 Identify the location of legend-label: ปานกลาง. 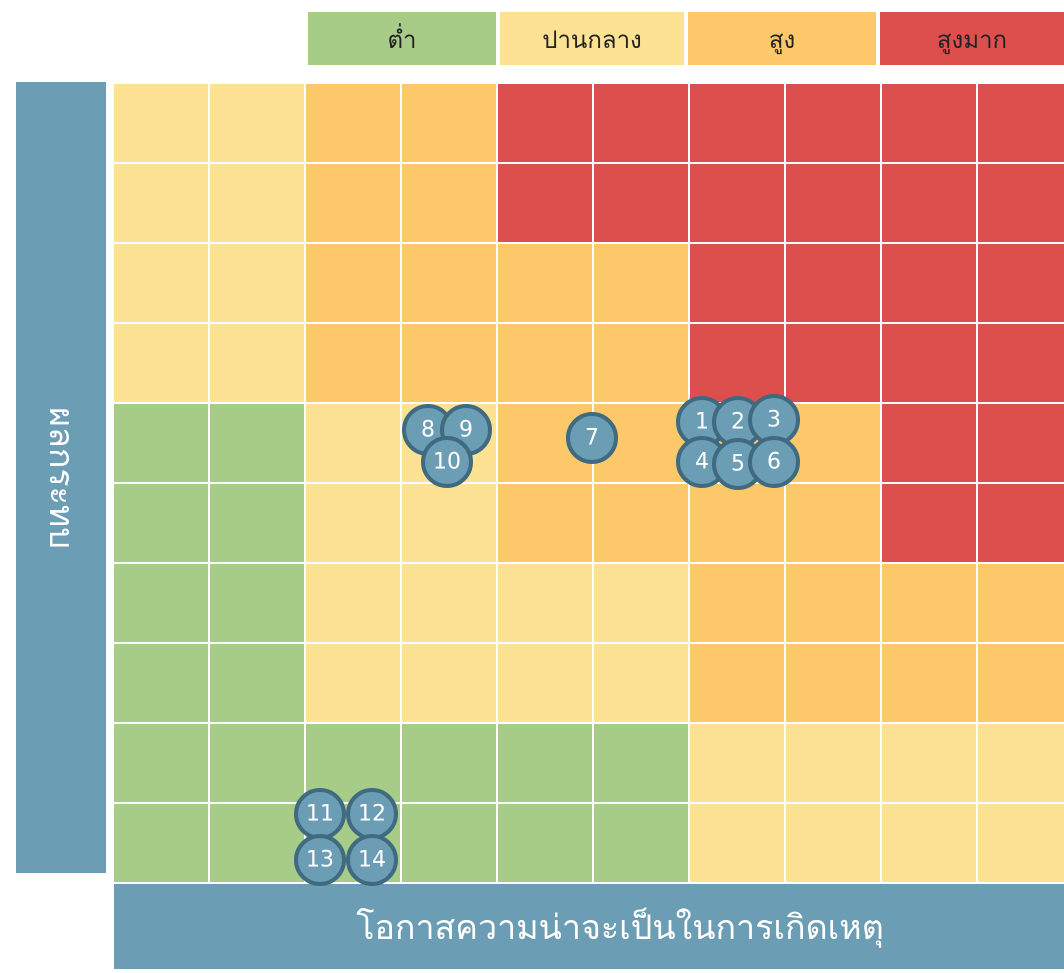
(592, 40).